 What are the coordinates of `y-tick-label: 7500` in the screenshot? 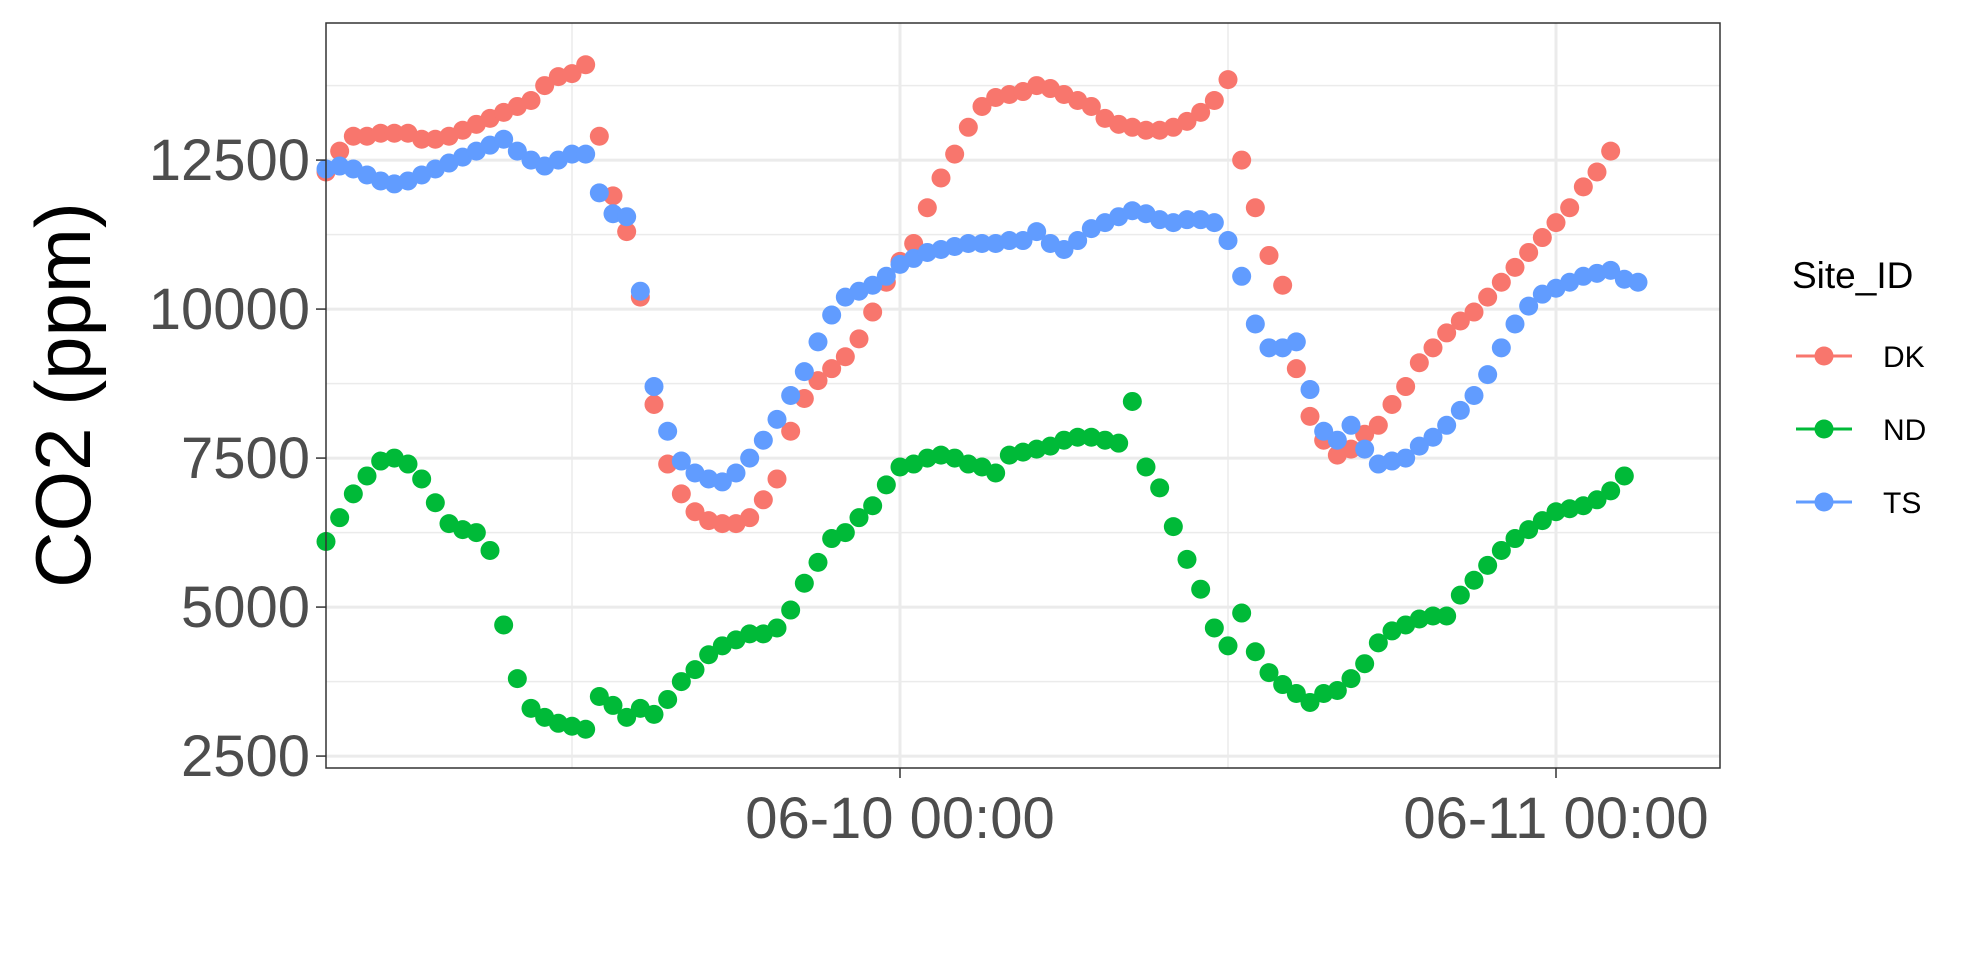 It's located at (245, 458).